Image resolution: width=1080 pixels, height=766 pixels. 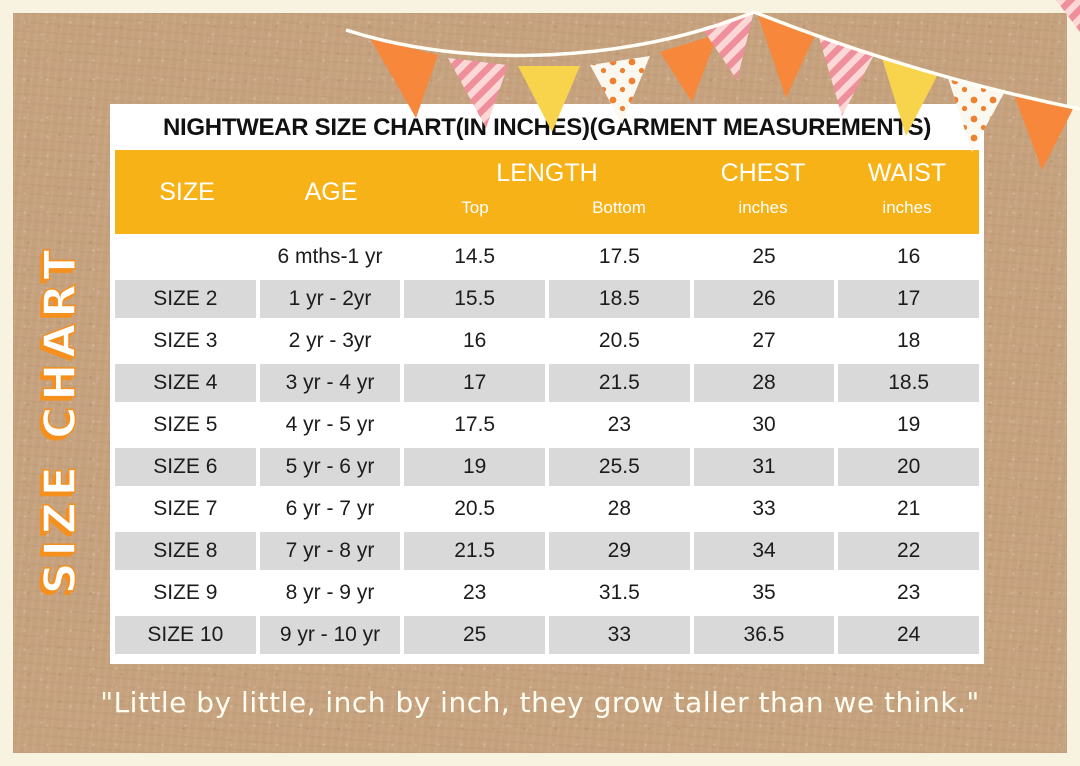 What do you see at coordinates (185, 341) in the screenshot?
I see `cell-size: SIZE 3` at bounding box center [185, 341].